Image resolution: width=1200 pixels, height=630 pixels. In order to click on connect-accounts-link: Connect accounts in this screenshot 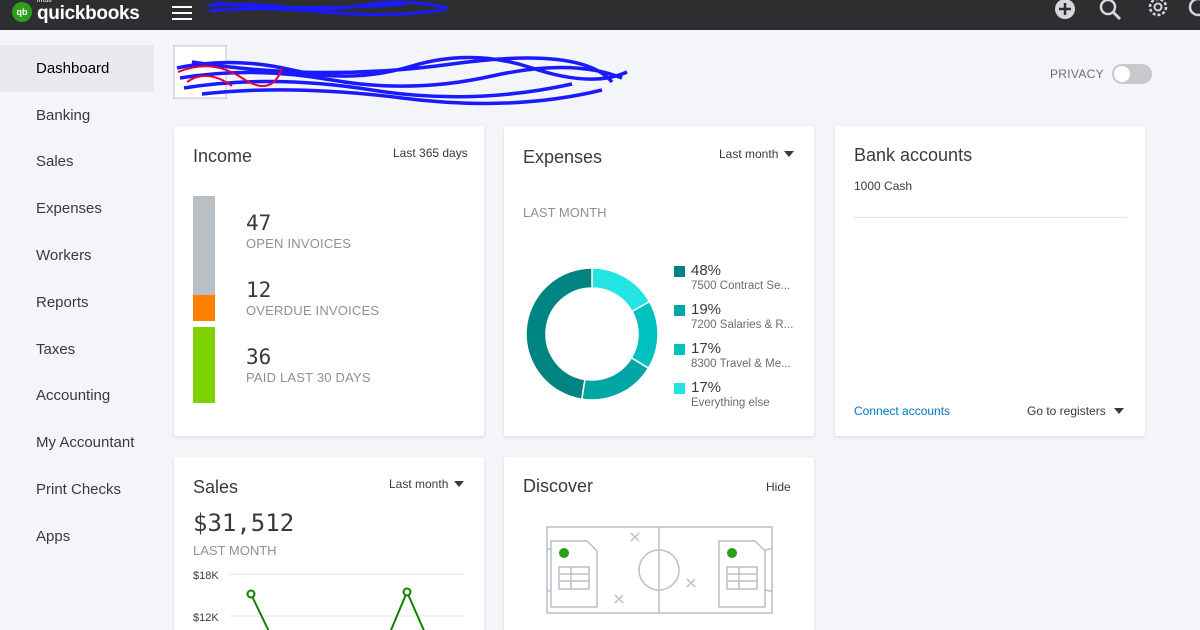, I will do `click(902, 411)`.